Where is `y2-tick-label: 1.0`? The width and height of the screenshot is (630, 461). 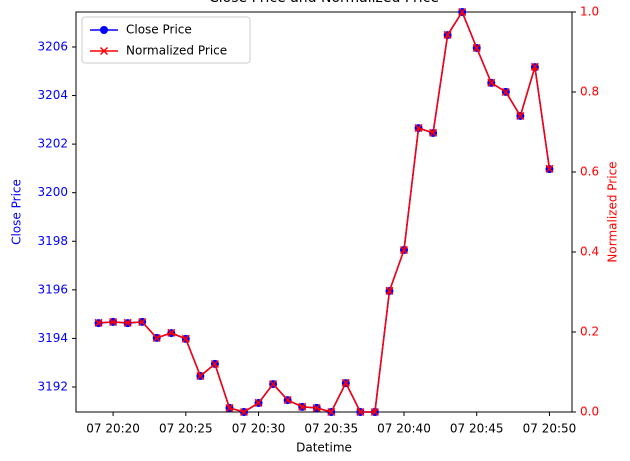
y2-tick-label: 1.0 is located at coordinates (589, 12).